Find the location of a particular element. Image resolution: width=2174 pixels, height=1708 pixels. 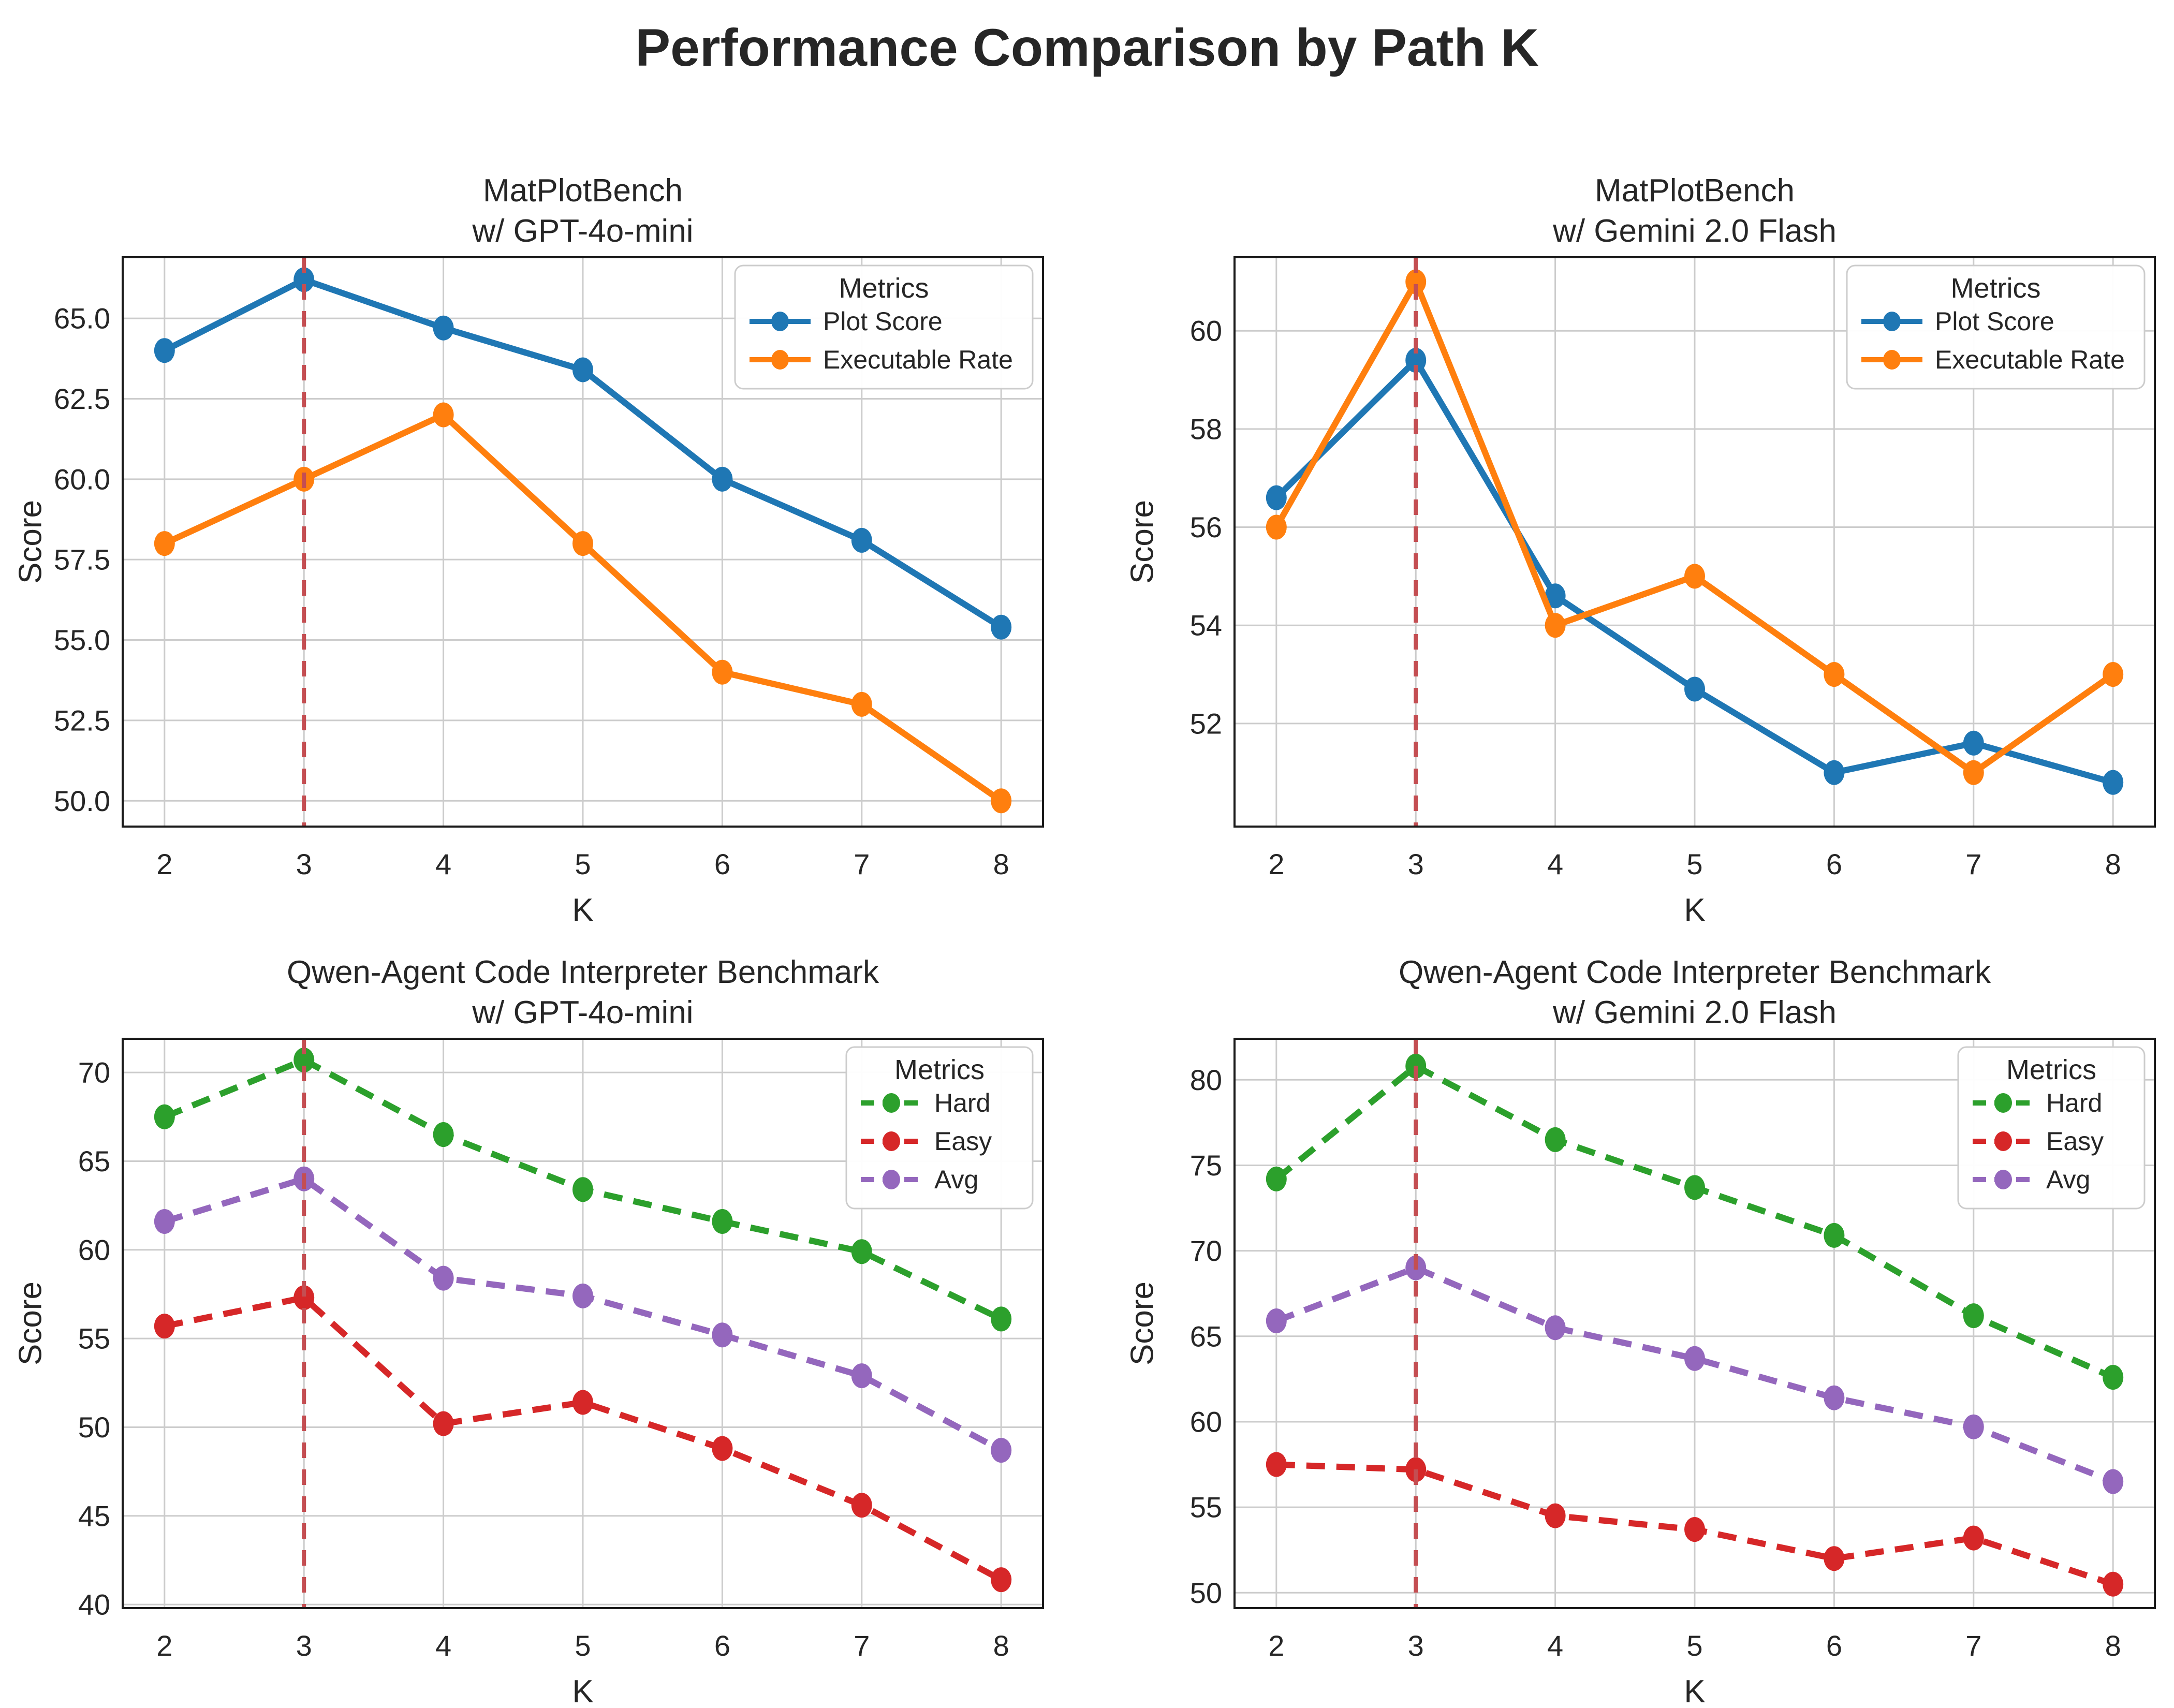

y-tick-label: 60.0 is located at coordinates (82, 479).